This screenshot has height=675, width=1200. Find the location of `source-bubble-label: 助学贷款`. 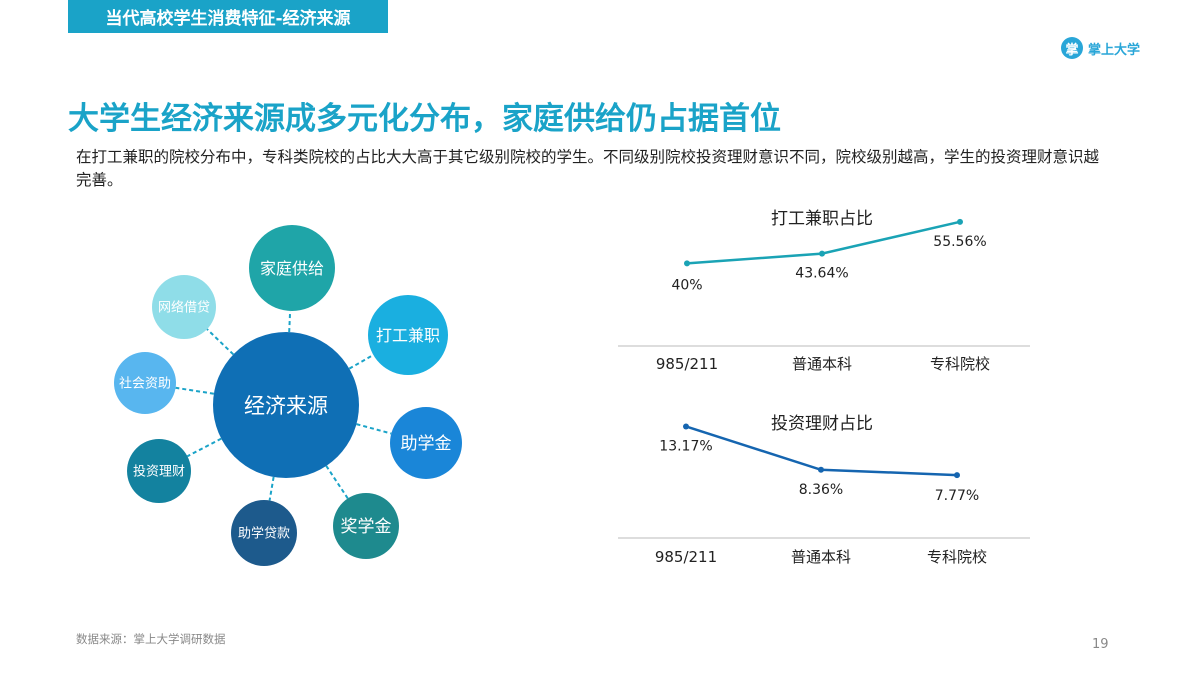

source-bubble-label: 助学贷款 is located at coordinates (264, 534).